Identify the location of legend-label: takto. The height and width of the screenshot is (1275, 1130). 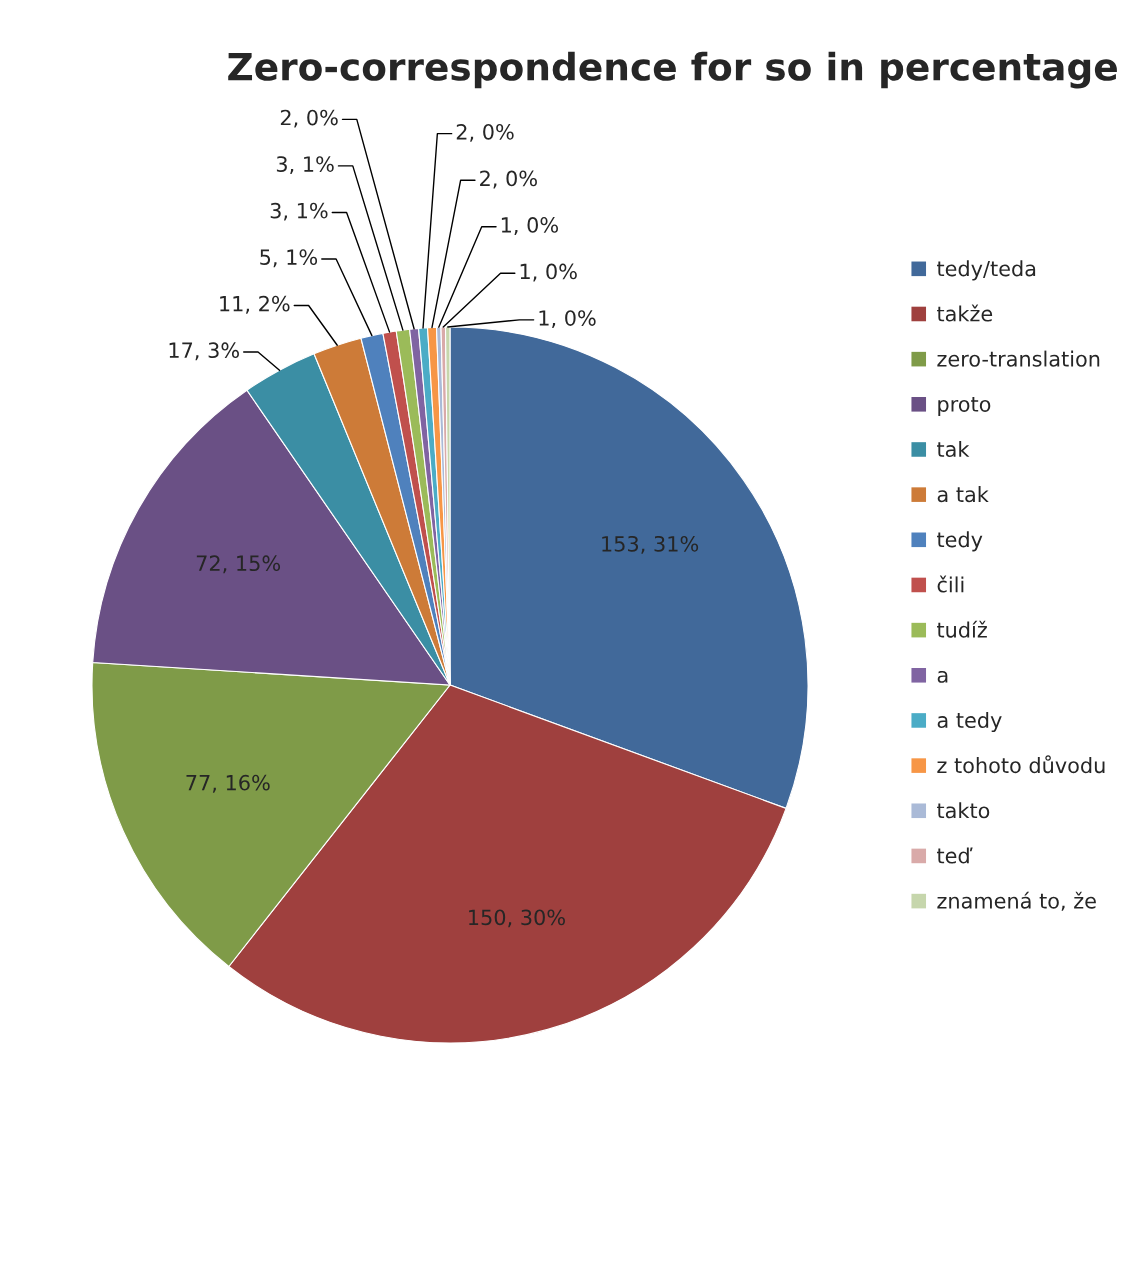
(963, 810).